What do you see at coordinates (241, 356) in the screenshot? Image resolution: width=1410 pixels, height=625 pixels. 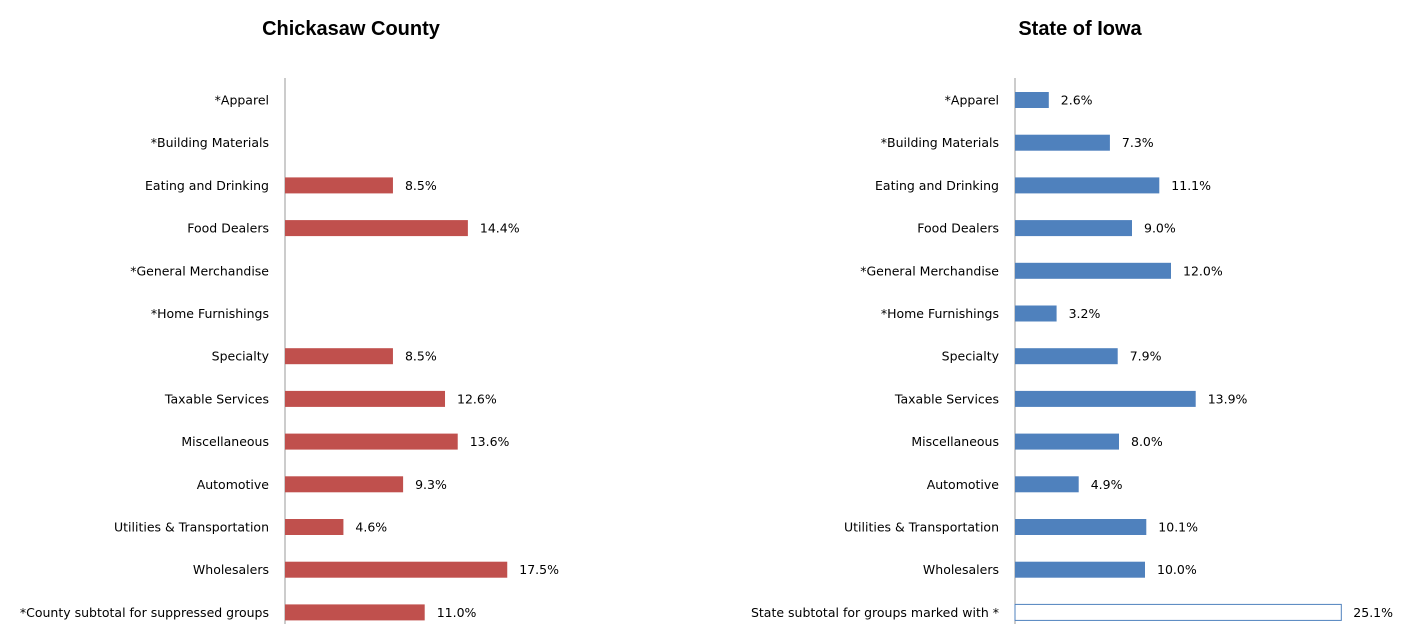 I see `county-category-label: Specialty` at bounding box center [241, 356].